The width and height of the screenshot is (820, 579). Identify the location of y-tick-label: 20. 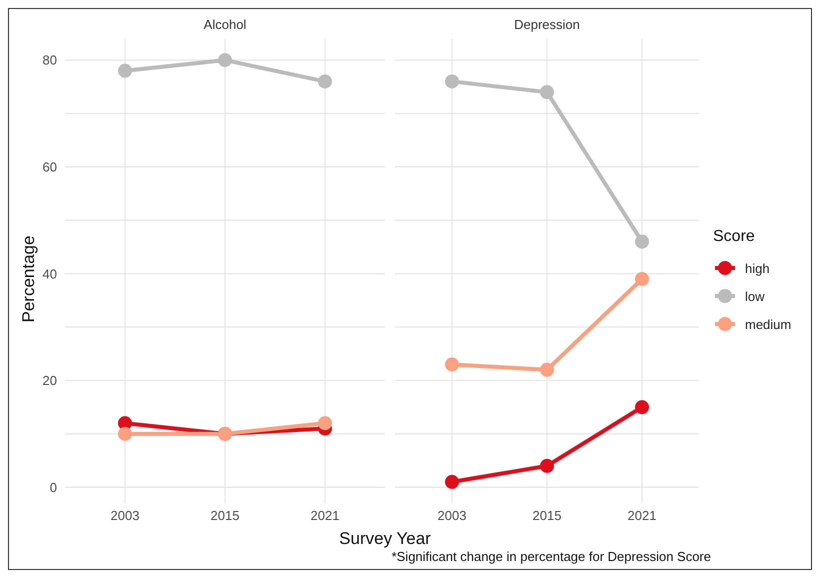
(49, 380).